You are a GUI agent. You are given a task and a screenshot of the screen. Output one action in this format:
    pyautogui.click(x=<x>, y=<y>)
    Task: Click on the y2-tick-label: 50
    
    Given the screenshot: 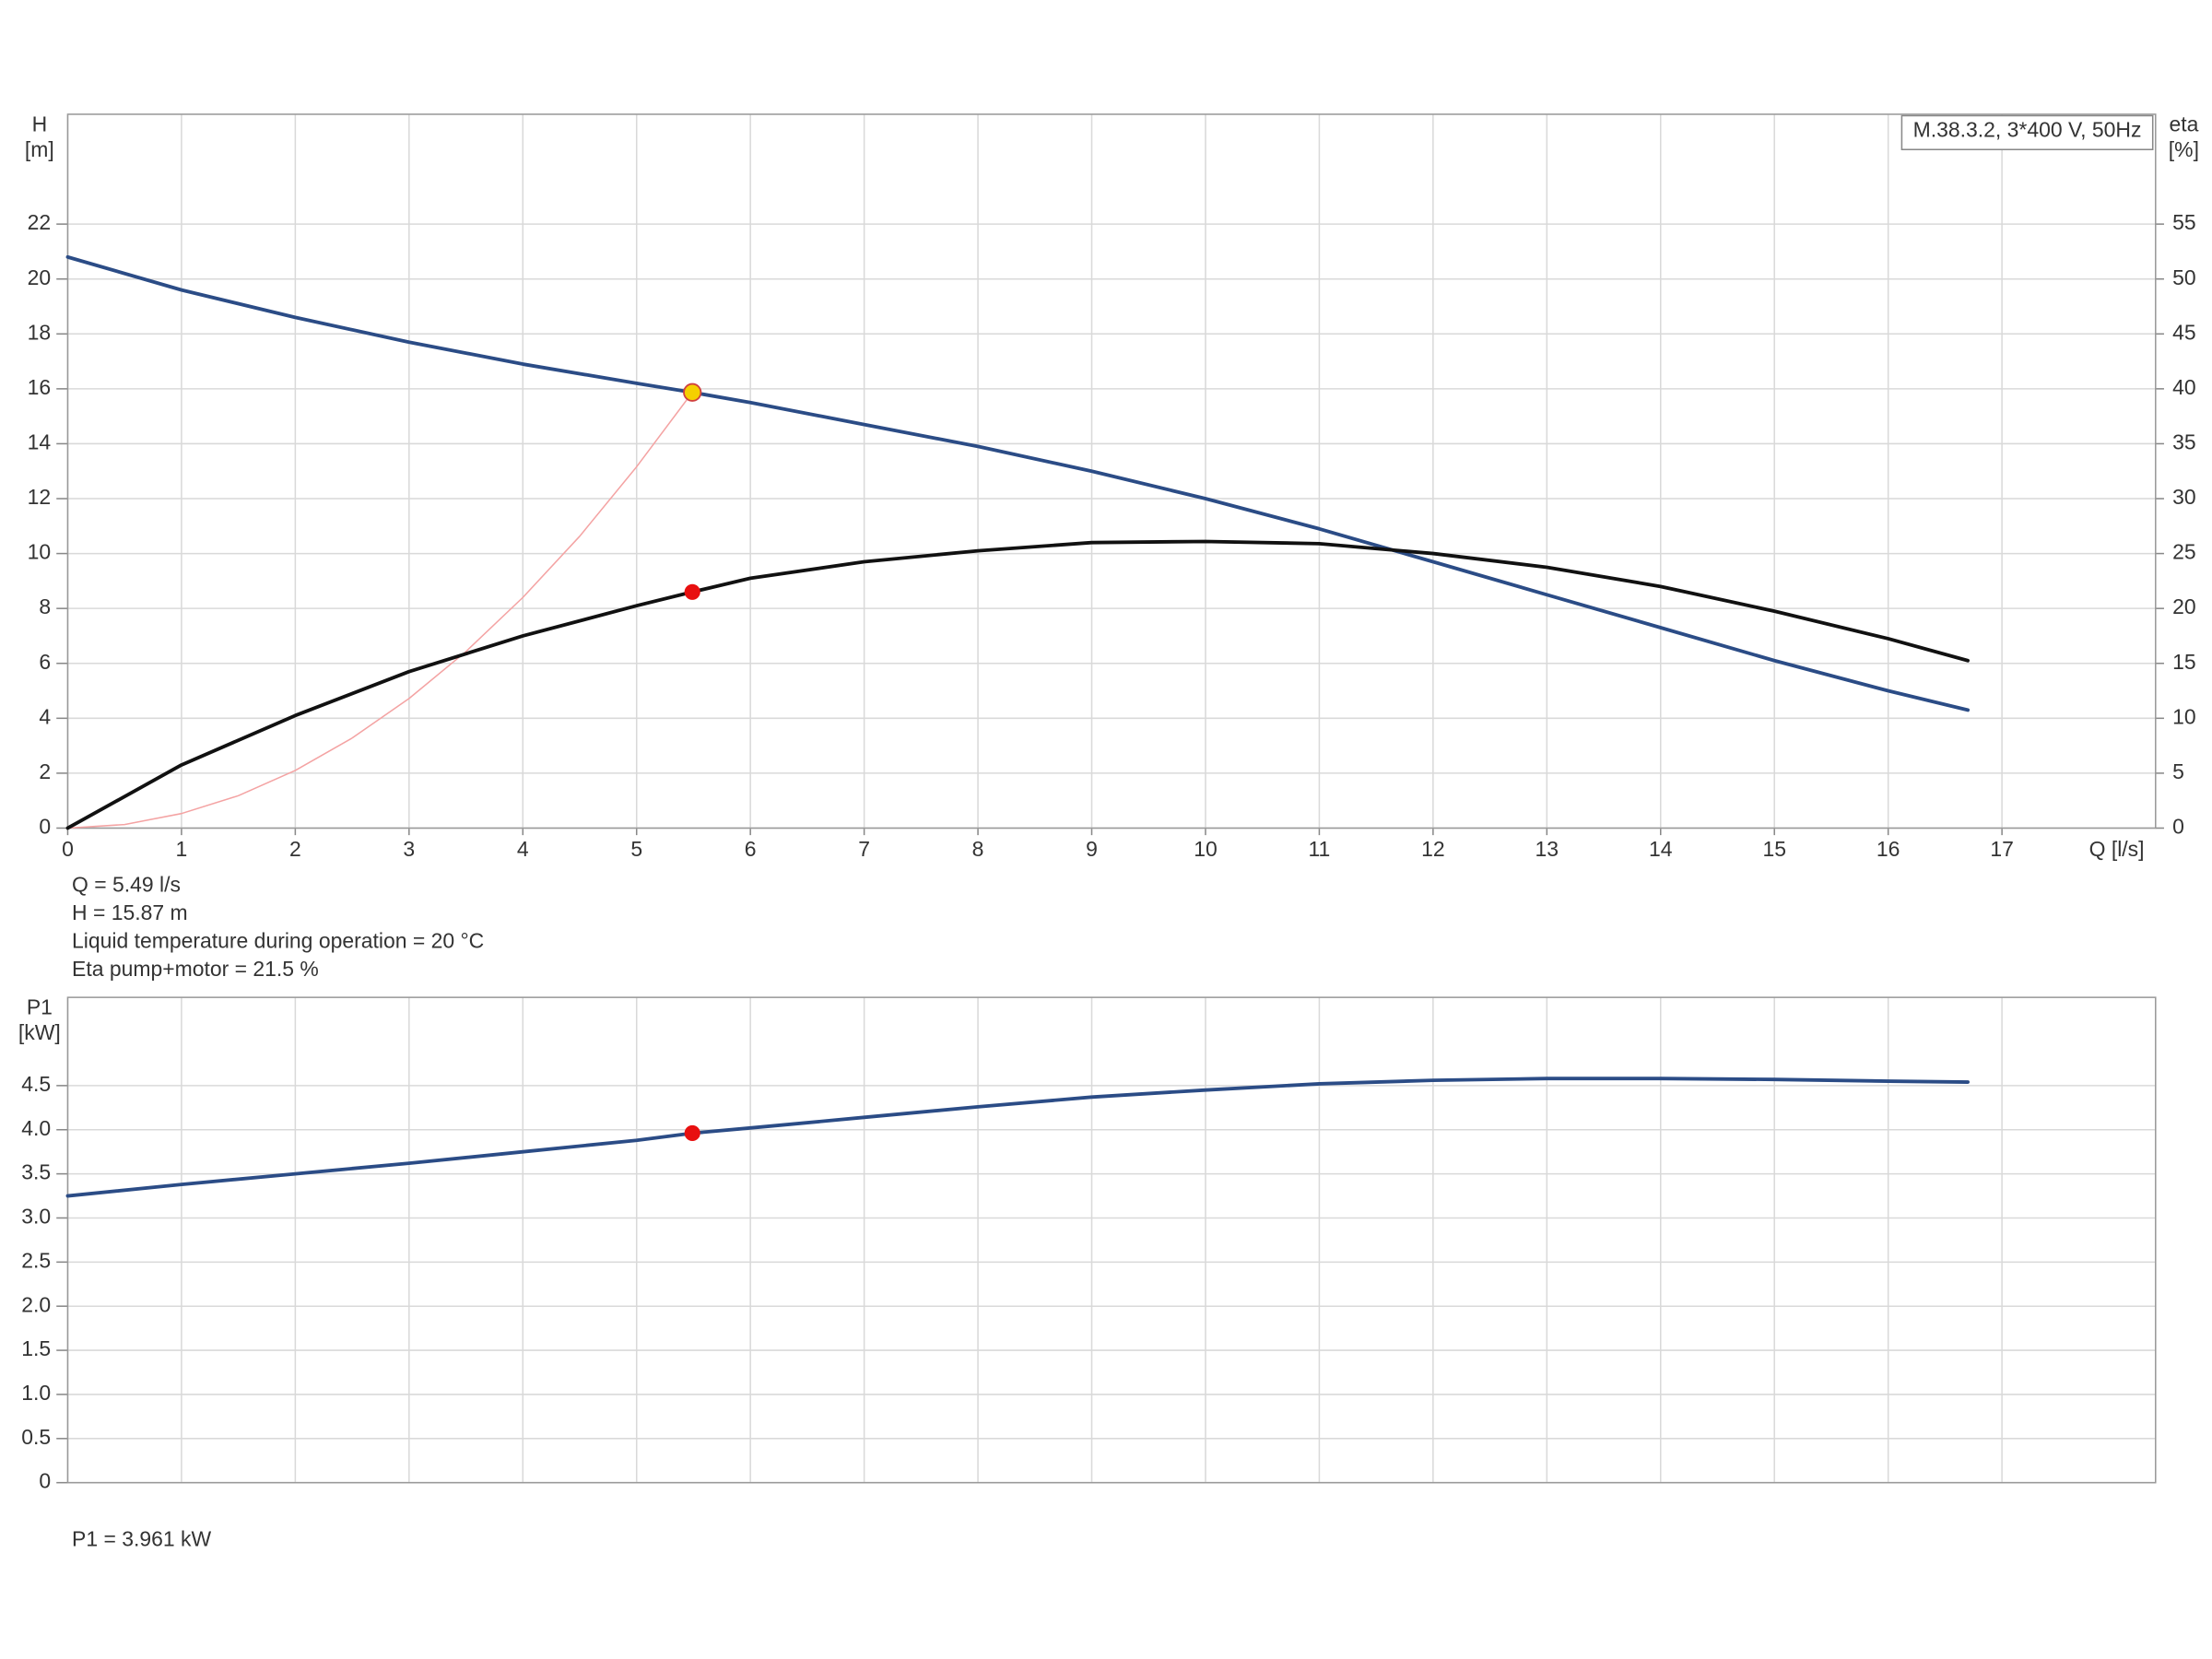 What is the action you would take?
    pyautogui.click(x=2184, y=277)
    